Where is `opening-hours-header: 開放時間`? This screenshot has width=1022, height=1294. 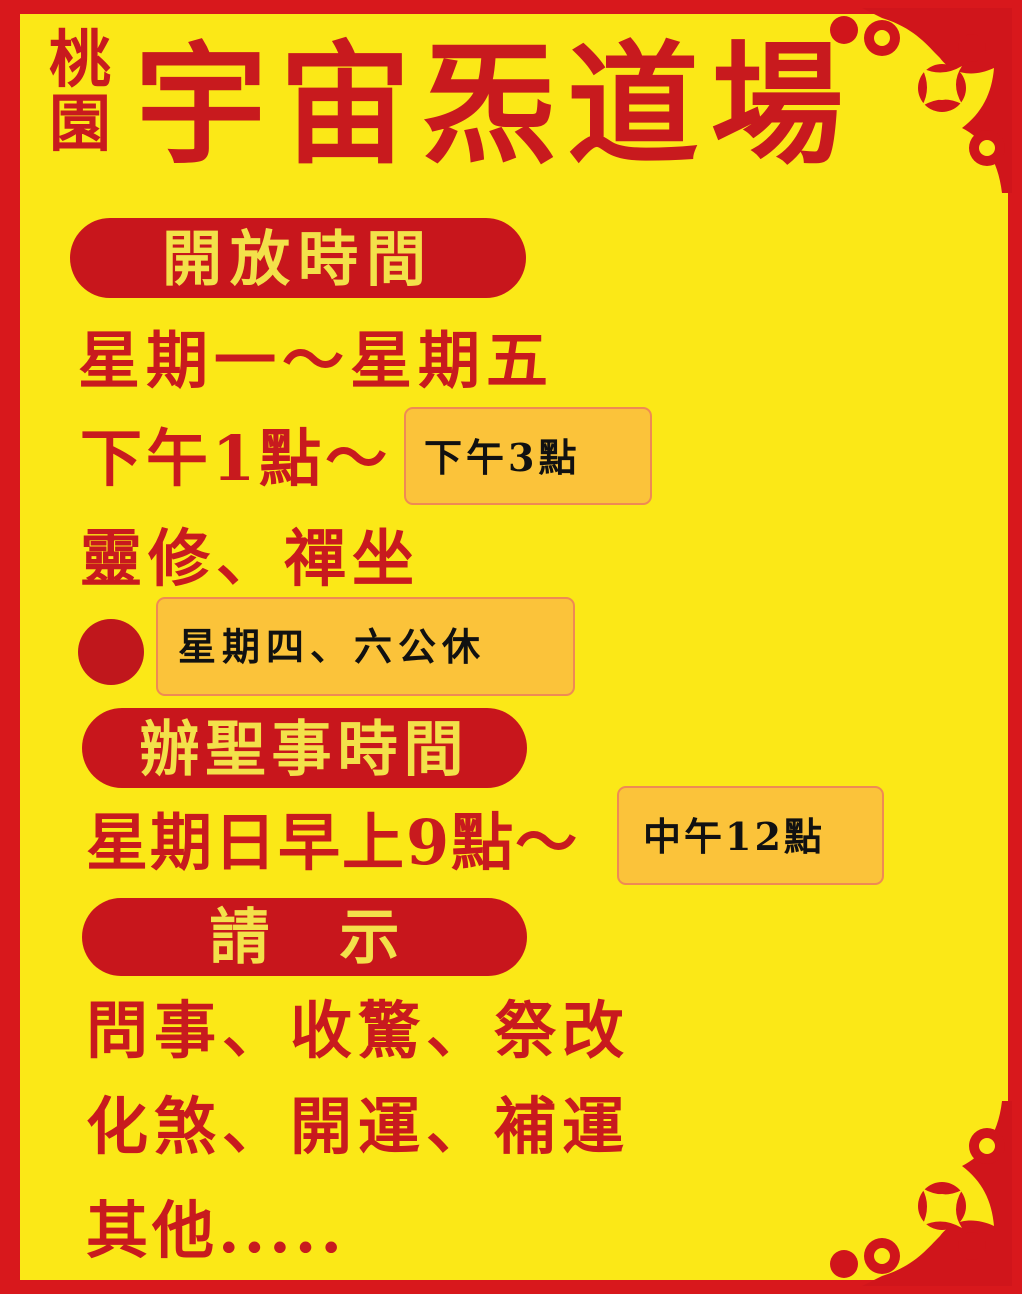
opening-hours-header: 開放時間 is located at coordinates (298, 258).